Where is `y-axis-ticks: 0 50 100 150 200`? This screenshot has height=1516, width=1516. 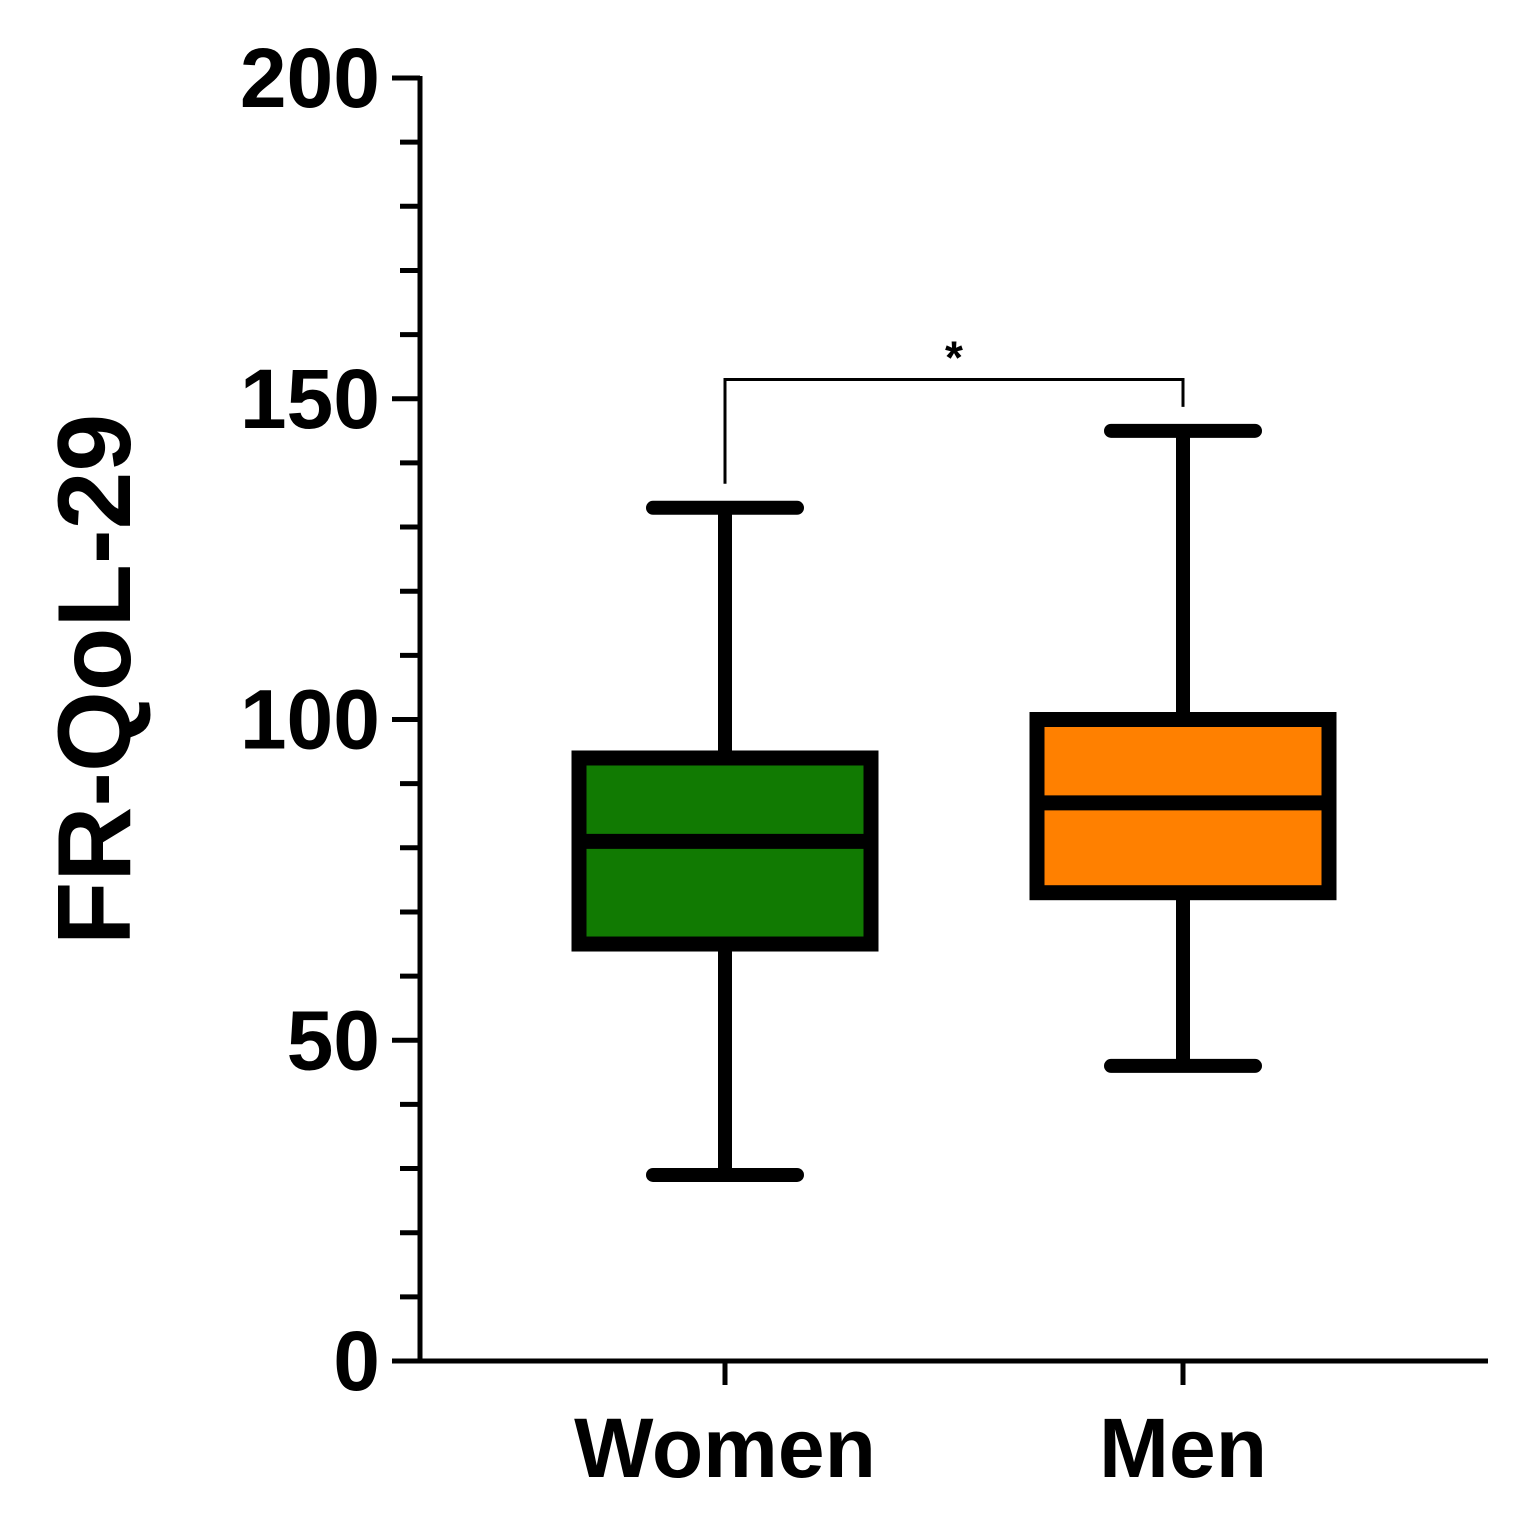
y-axis-ticks: 0 50 100 150 200 is located at coordinates (330, 719).